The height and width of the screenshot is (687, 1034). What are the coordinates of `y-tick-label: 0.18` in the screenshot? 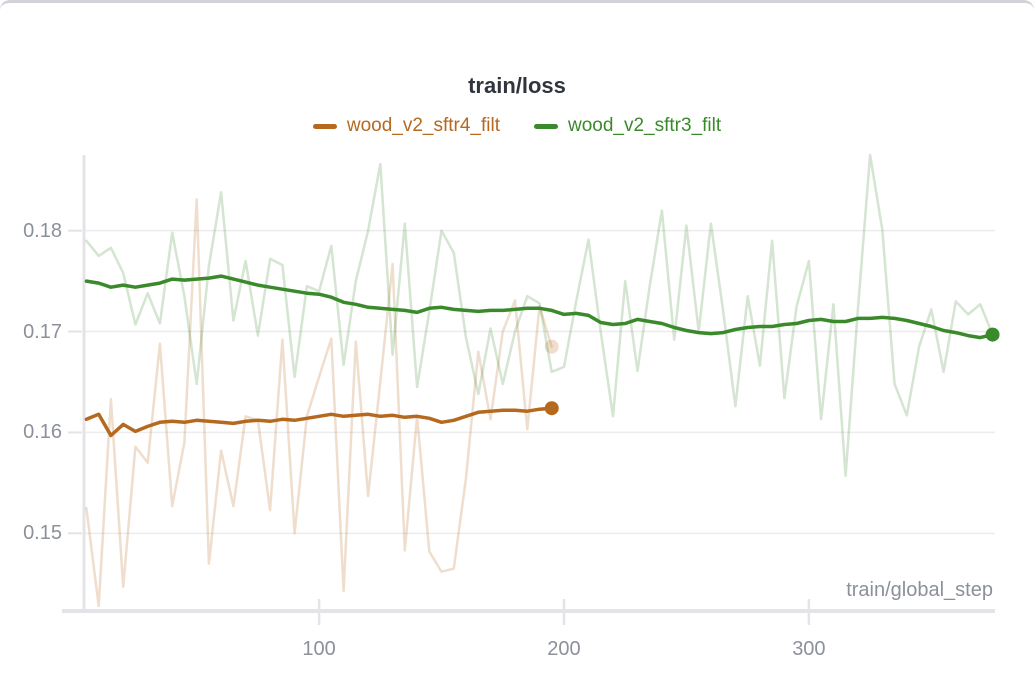 It's located at (42, 230).